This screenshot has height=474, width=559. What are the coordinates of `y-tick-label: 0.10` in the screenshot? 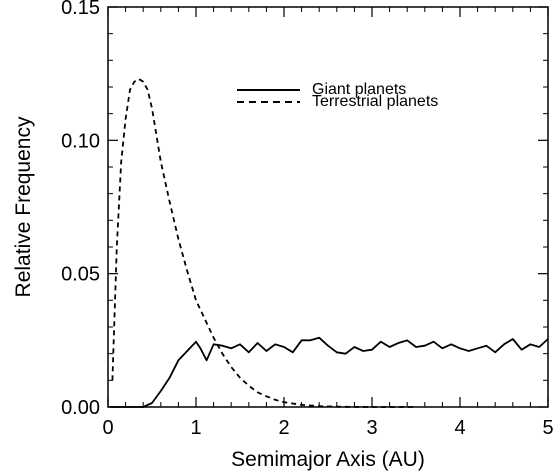 It's located at (80, 141).